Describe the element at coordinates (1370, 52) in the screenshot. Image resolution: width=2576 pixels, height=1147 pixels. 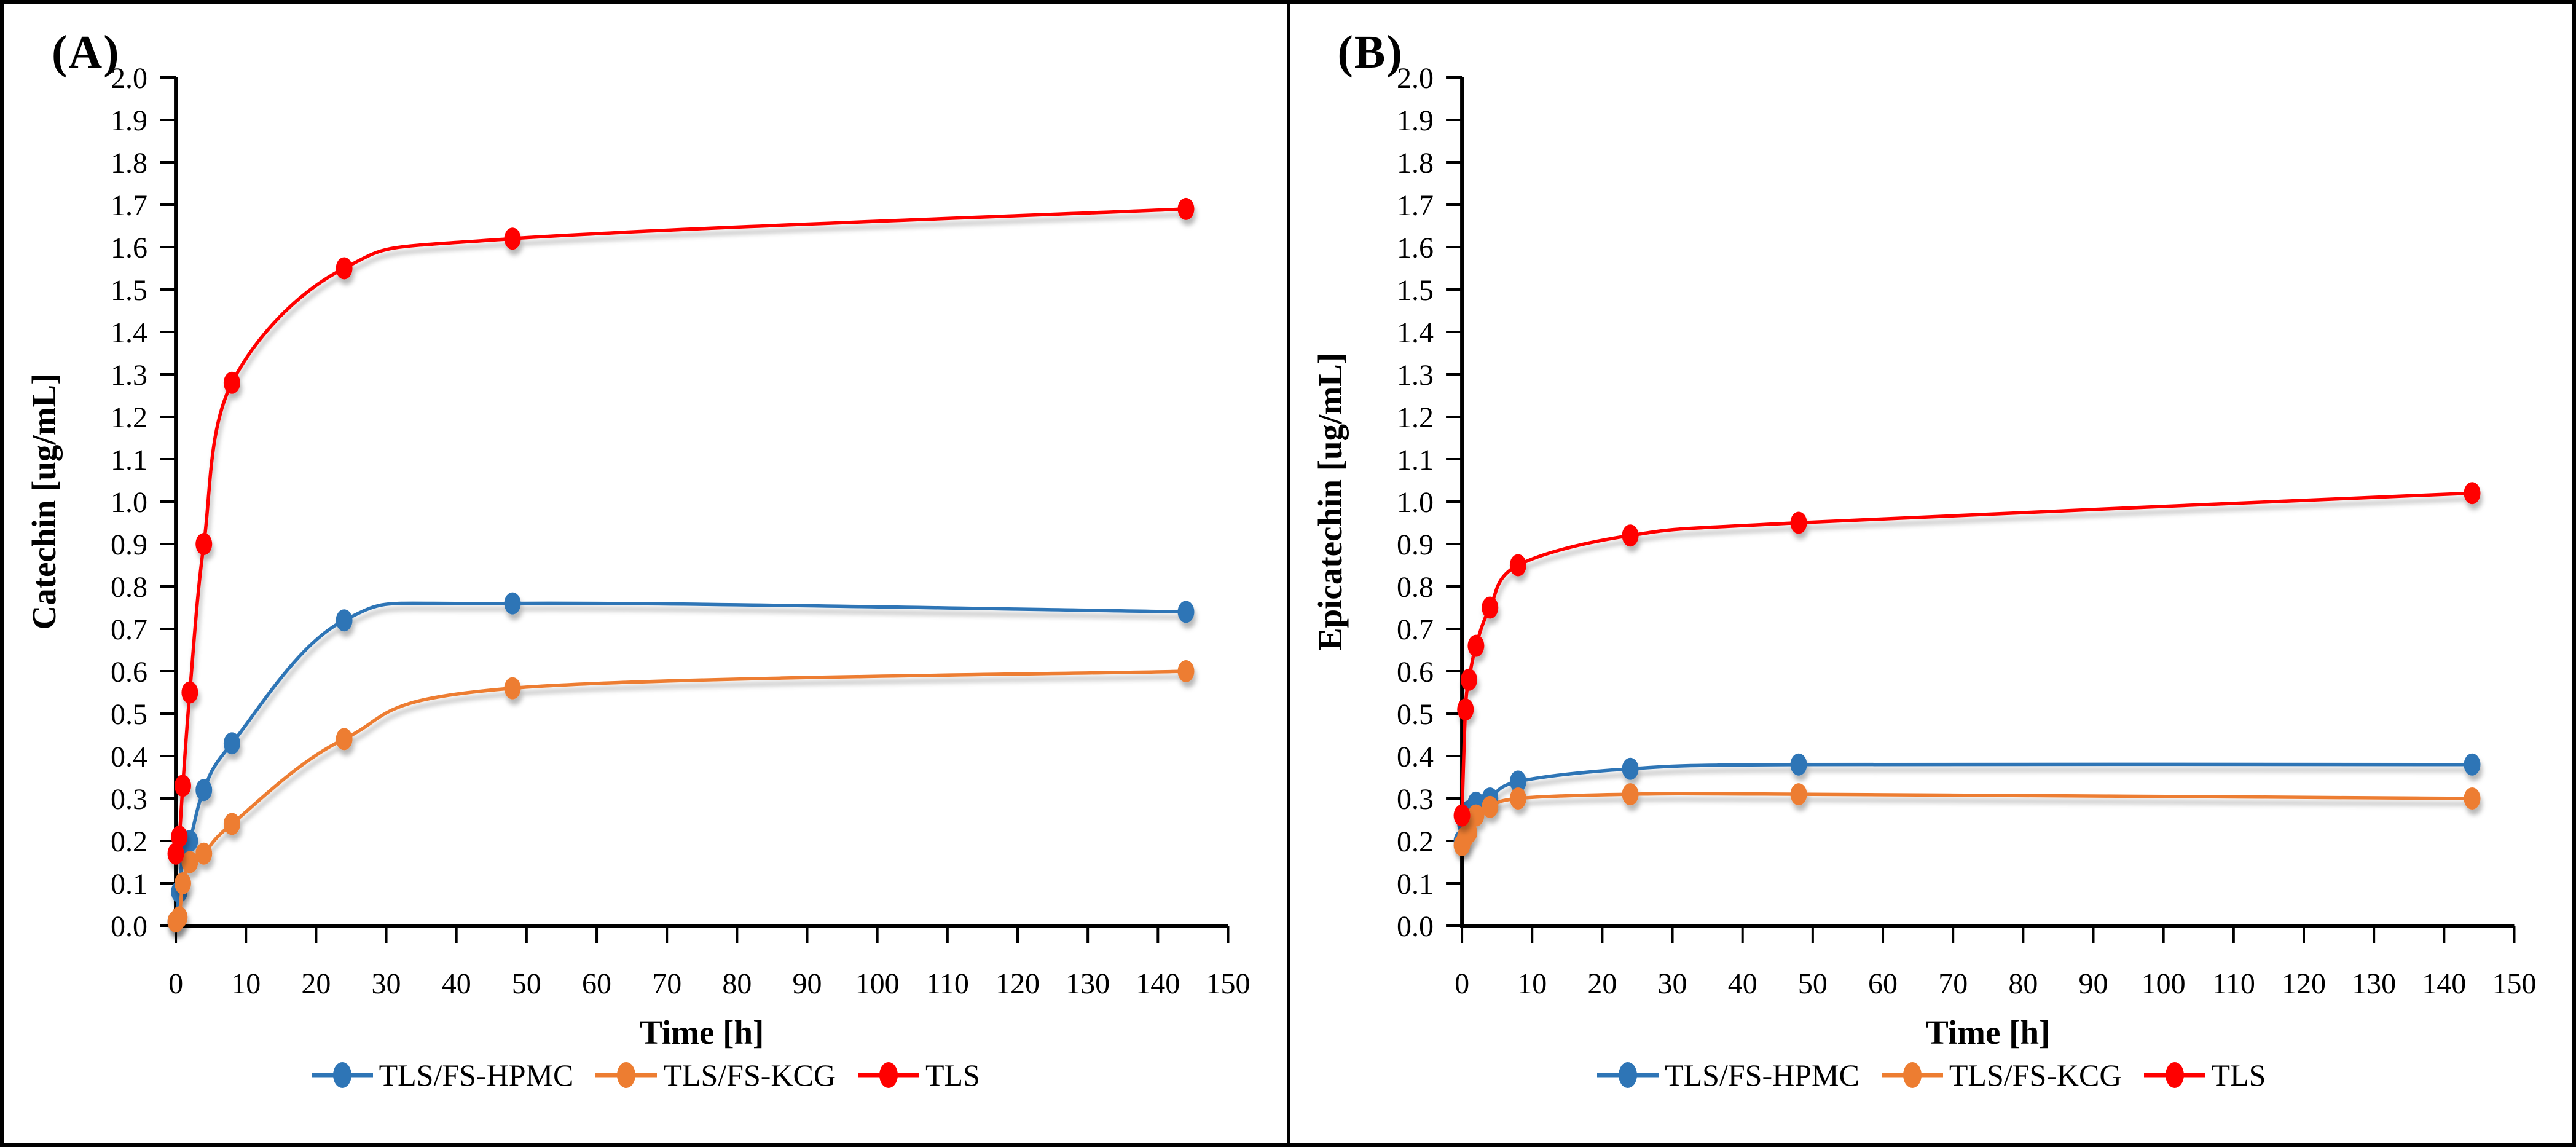
I see `panel-b-label: (B)` at that location.